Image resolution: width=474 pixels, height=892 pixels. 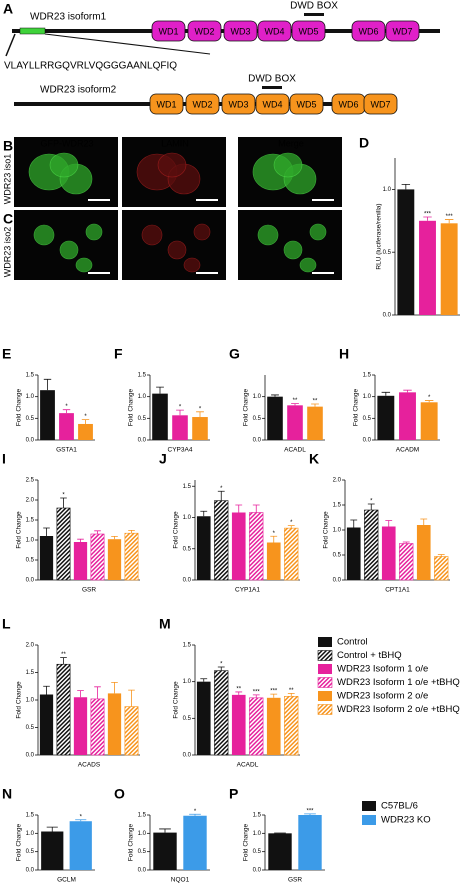 What do you see at coordinates (398, 709) in the screenshot?
I see `legend-label: WDR23 Isoform 2 o/e +tBHQ` at bounding box center [398, 709].